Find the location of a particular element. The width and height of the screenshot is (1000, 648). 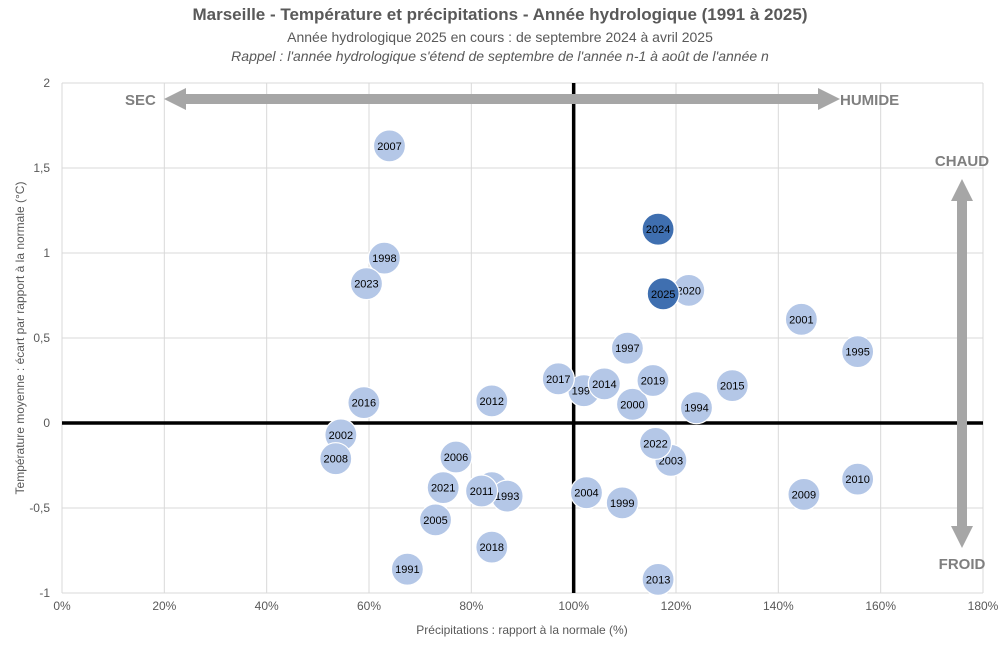

data-point-1998: 1998 is located at coordinates (384, 258).